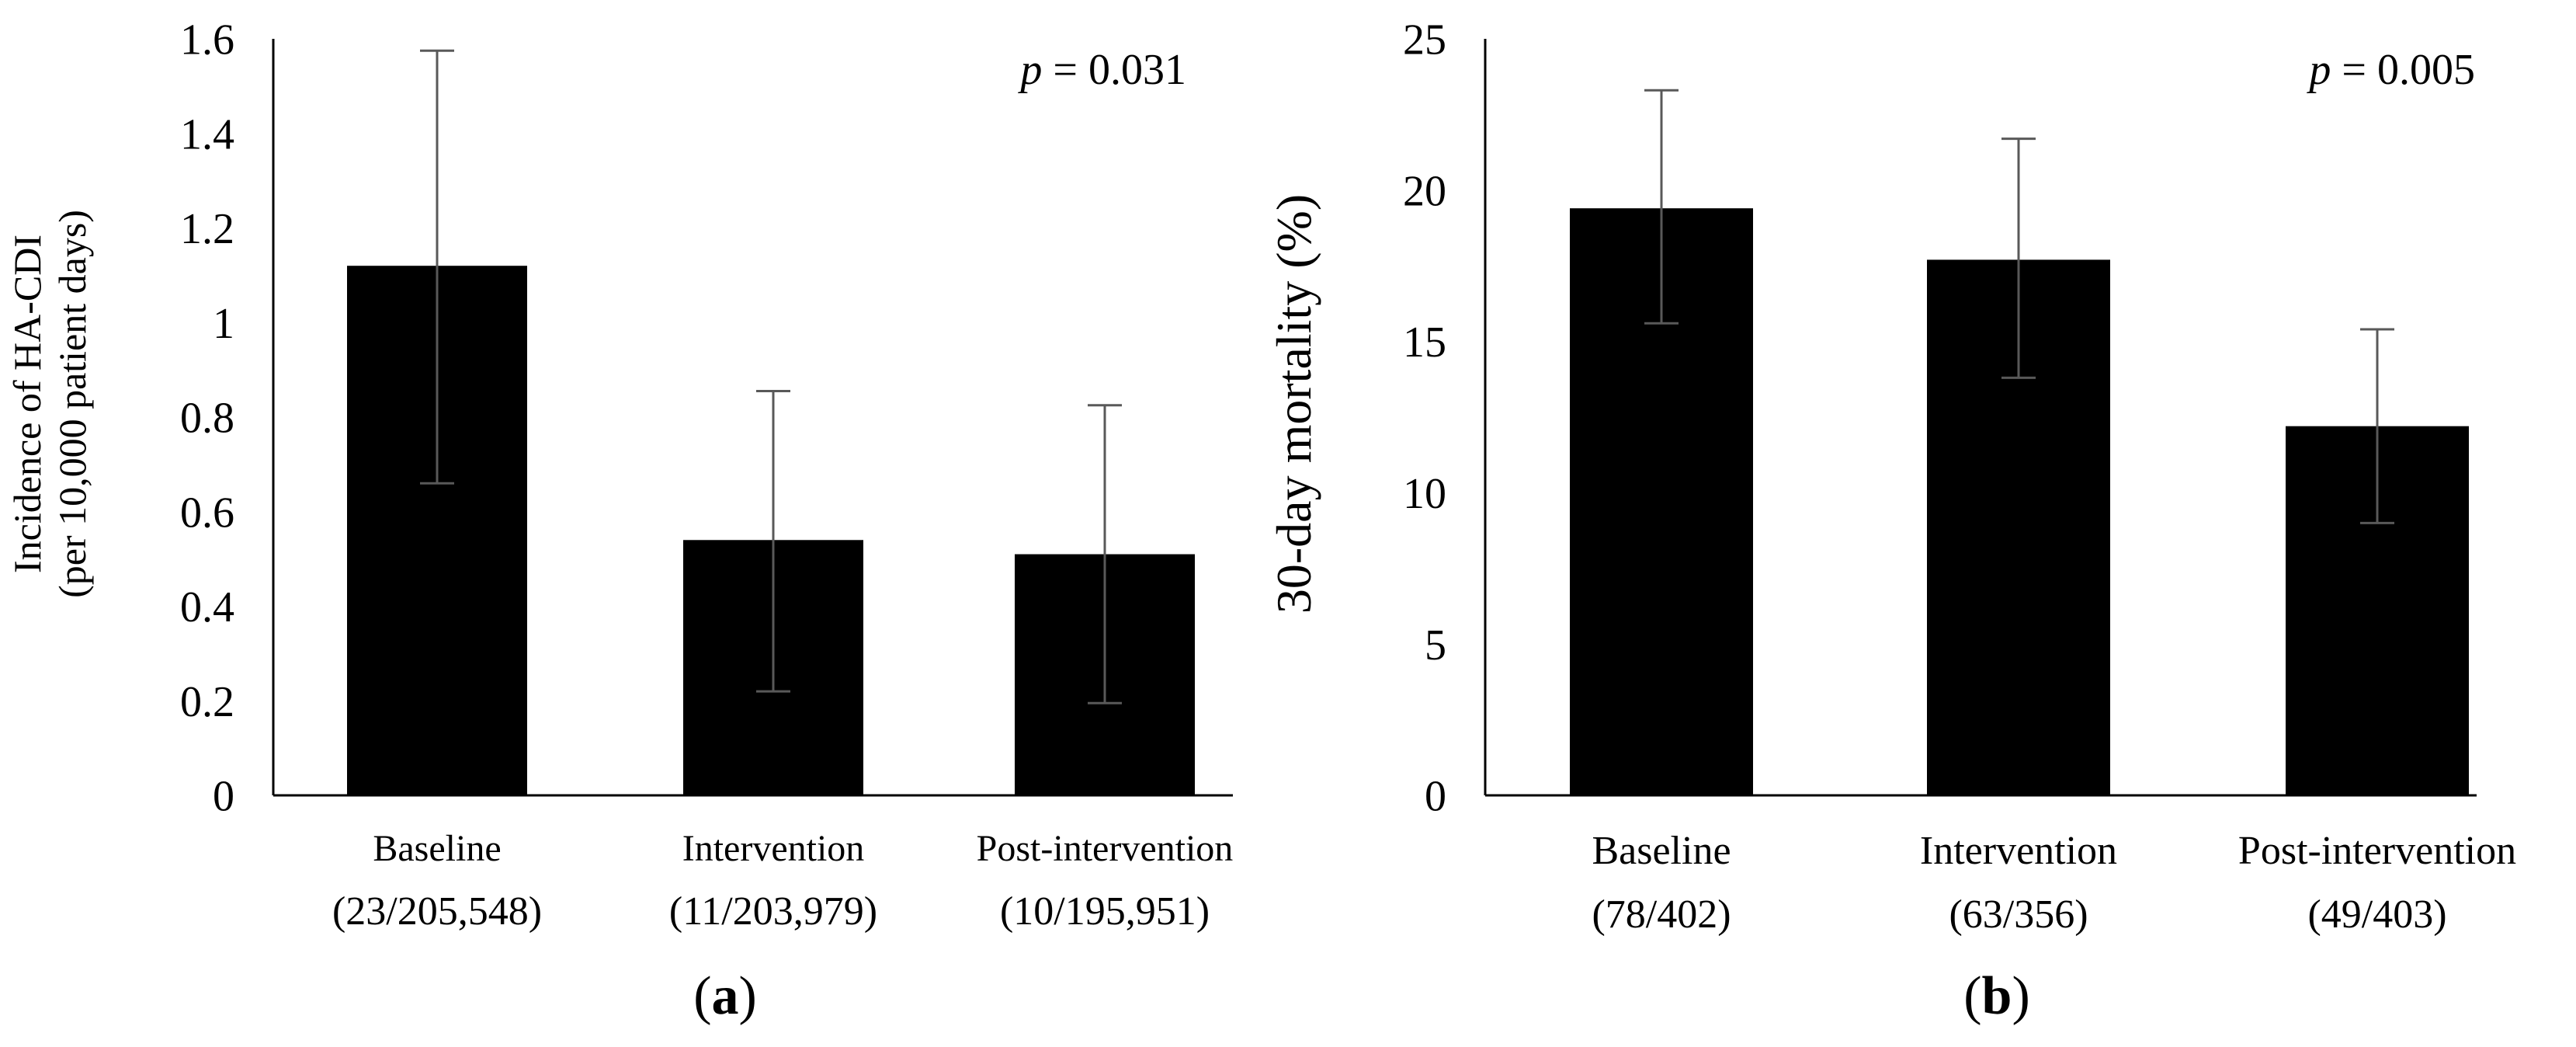 The height and width of the screenshot is (1047, 2576). I want to click on y-tick-label: 1.6, so click(207, 40).